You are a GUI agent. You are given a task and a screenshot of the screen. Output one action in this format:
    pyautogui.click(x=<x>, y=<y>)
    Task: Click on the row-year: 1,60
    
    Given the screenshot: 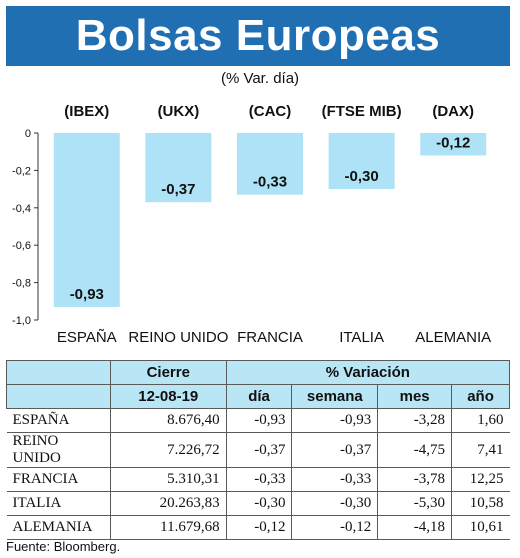 What is the action you would take?
    pyautogui.click(x=480, y=420)
    